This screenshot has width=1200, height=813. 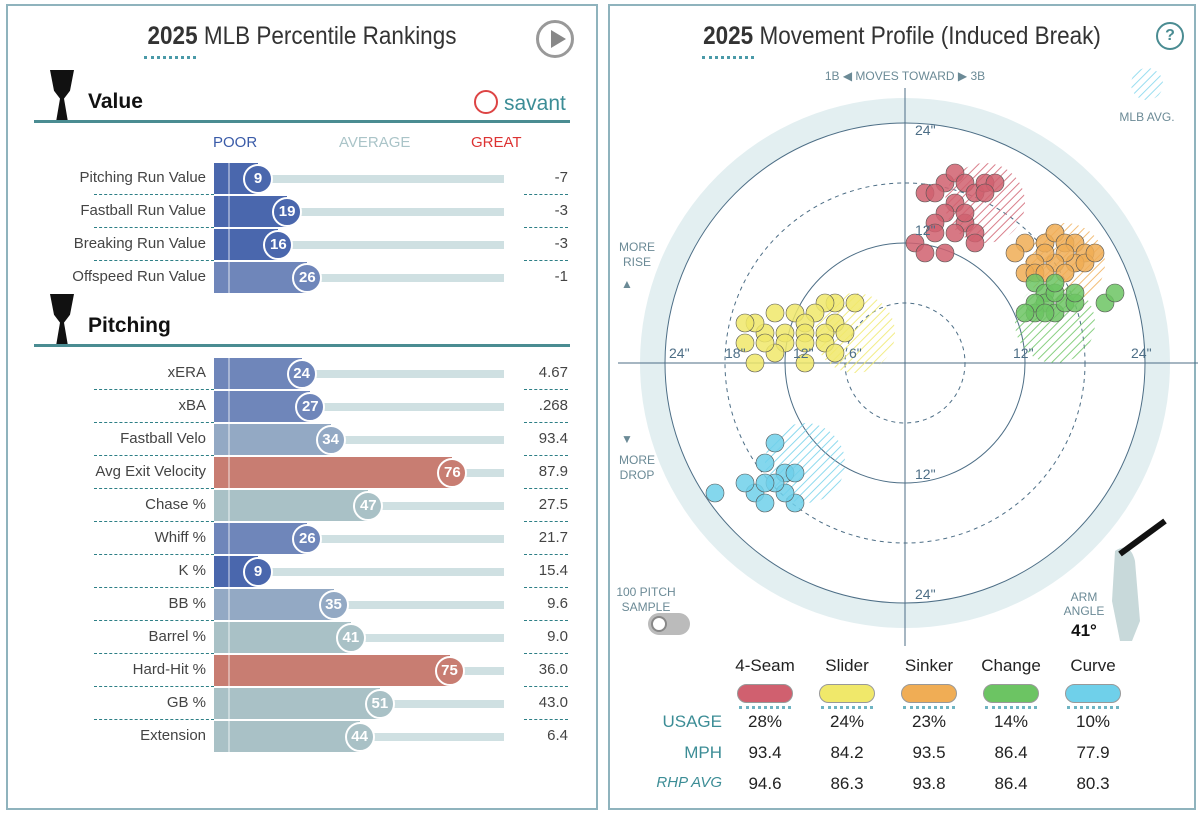 I want to click on stat-row: Avg Exit Velocity 76 87.9, so click(x=303, y=473).